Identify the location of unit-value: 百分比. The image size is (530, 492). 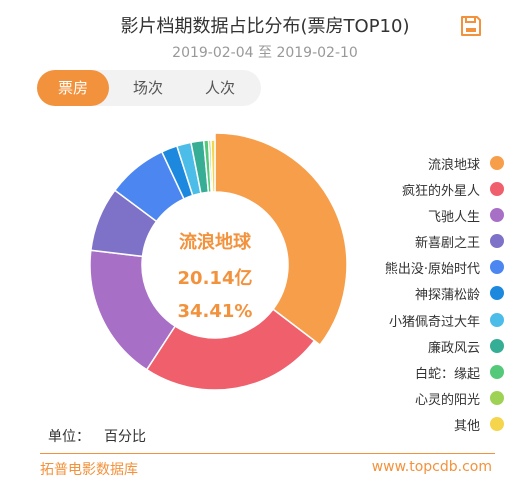
(125, 437).